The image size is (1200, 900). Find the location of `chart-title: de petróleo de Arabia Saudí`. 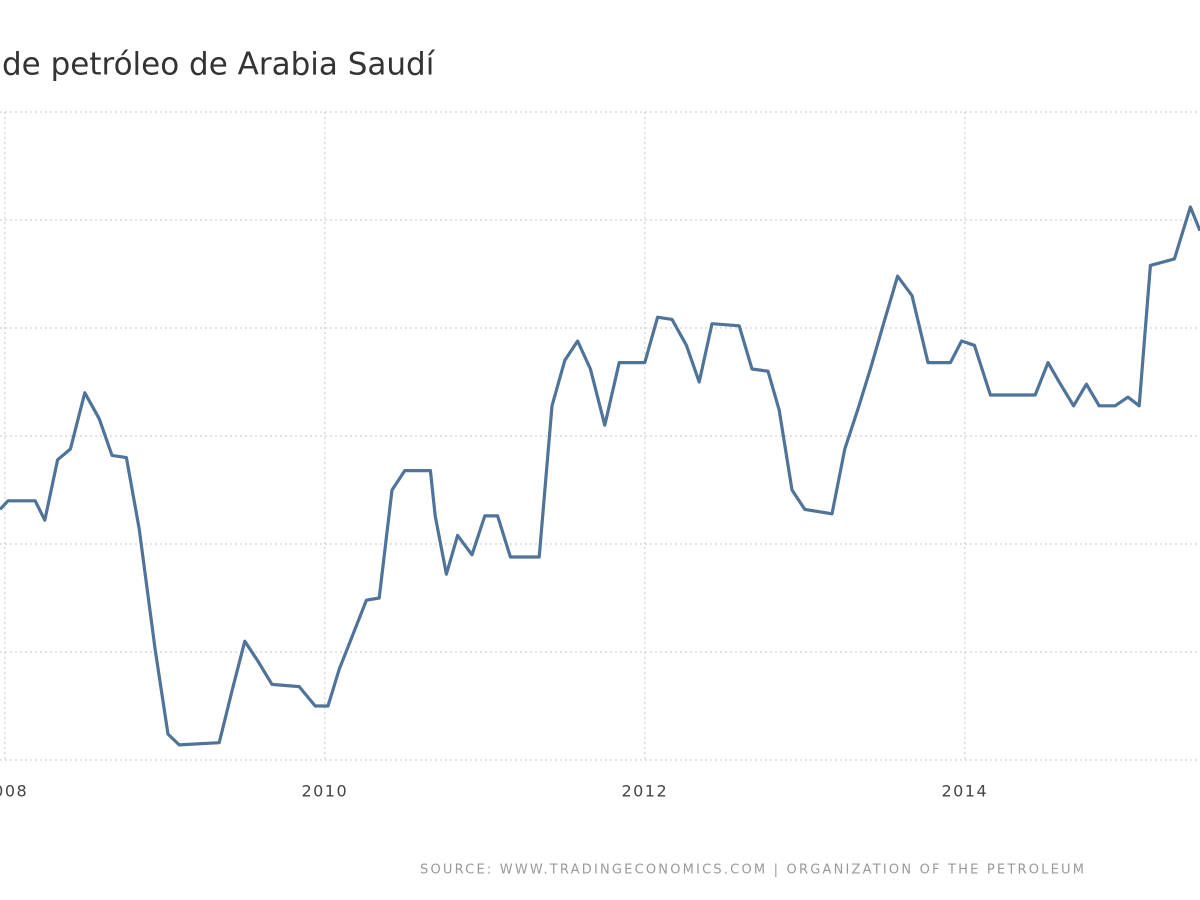

chart-title: de petróleo de Arabia Saudí is located at coordinates (219, 65).